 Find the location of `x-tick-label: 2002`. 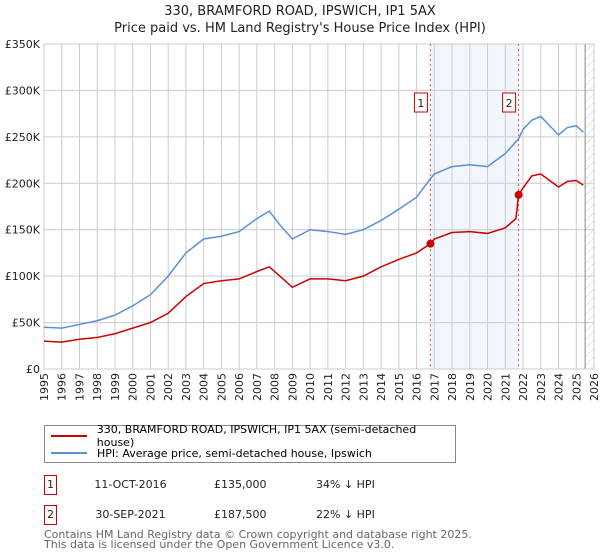

x-tick-label: 2002 is located at coordinates (168, 387).